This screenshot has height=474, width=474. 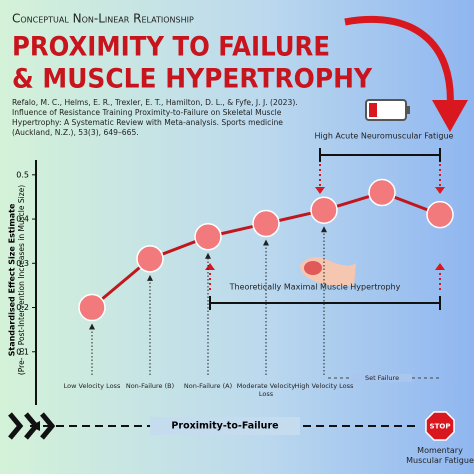 What do you see at coordinates (315, 287) in the screenshot?
I see `annotation: Theoretically Maximal Muscle Hypertrophy` at bounding box center [315, 287].